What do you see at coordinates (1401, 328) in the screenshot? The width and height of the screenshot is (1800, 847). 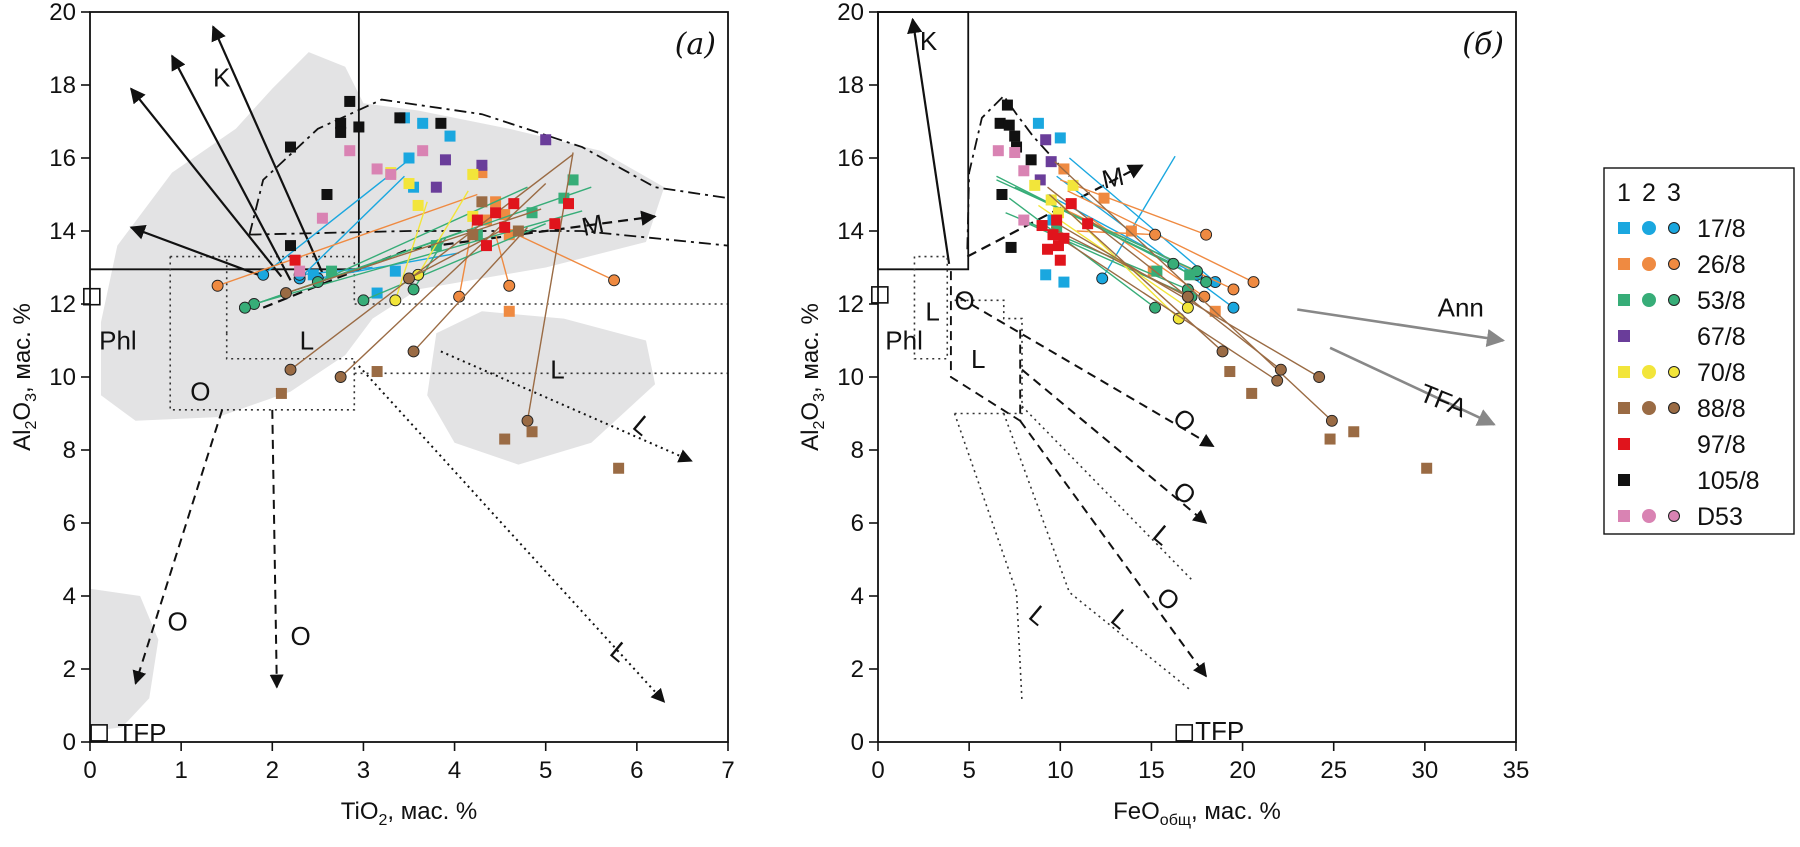 I see `trend-arrow-ann` at bounding box center [1401, 328].